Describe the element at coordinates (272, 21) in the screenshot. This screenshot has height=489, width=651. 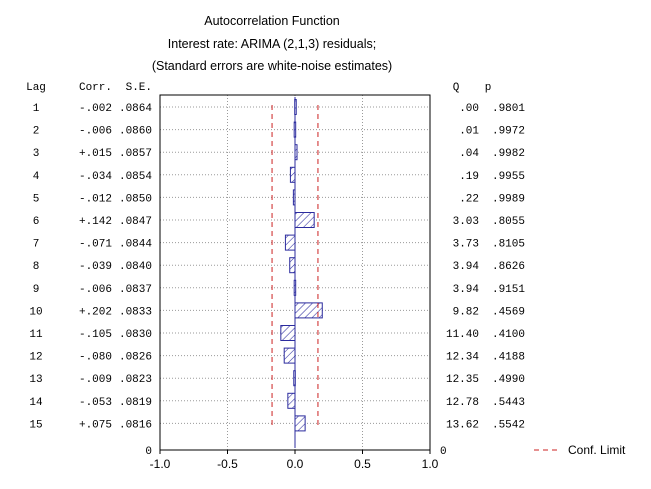
I see `chart-title: Autocorrelation Function` at that location.